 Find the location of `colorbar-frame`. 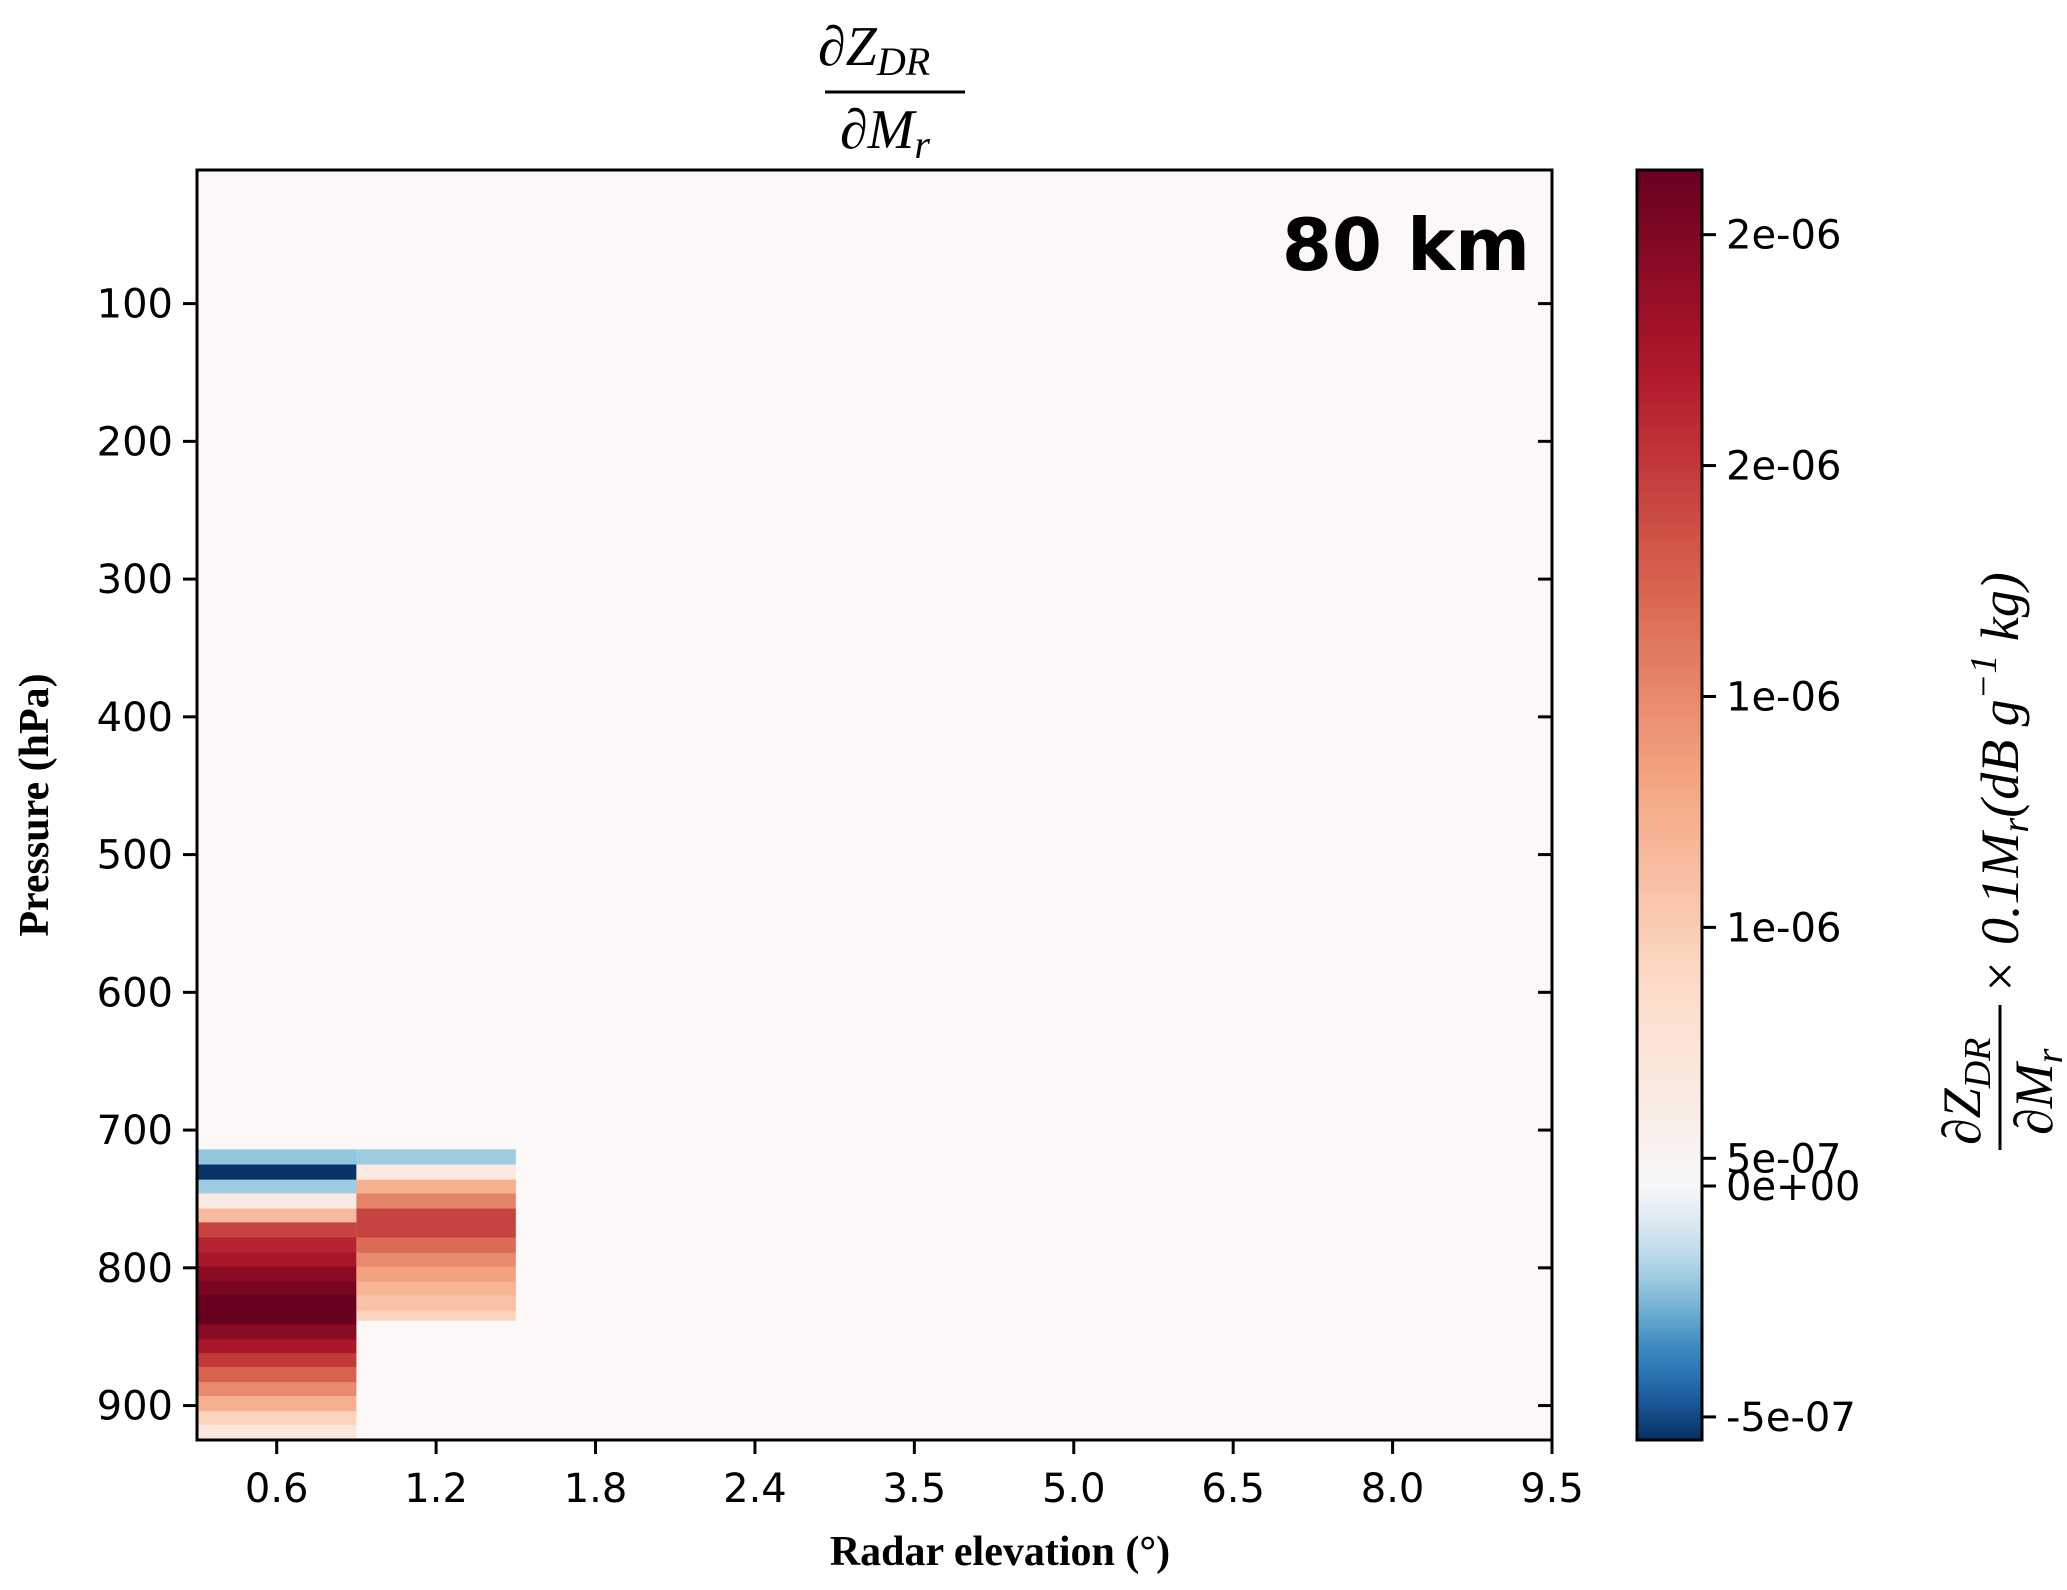

colorbar-frame is located at coordinates (1669, 805).